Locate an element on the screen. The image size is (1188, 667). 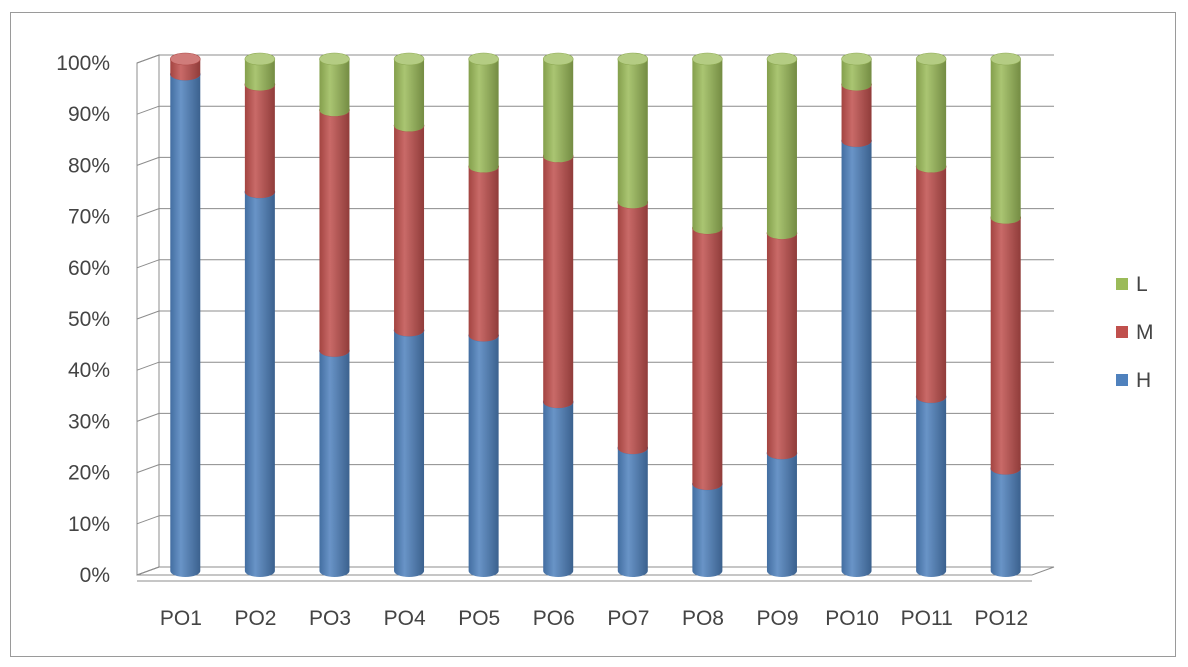
bar-segment-h-po6 is located at coordinates (558, 489).